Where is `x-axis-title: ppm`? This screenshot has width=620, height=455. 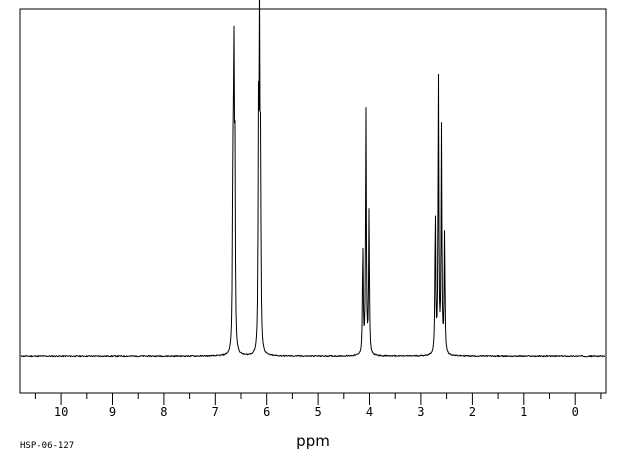
x-axis-title: ppm is located at coordinates (313, 441).